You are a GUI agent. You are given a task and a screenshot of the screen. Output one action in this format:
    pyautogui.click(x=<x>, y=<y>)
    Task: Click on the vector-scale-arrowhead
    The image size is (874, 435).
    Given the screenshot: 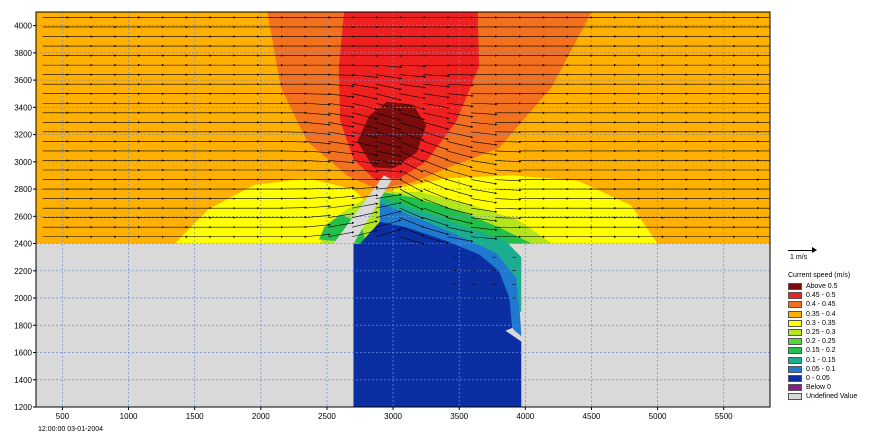 What is the action you would take?
    pyautogui.click(x=814, y=250)
    